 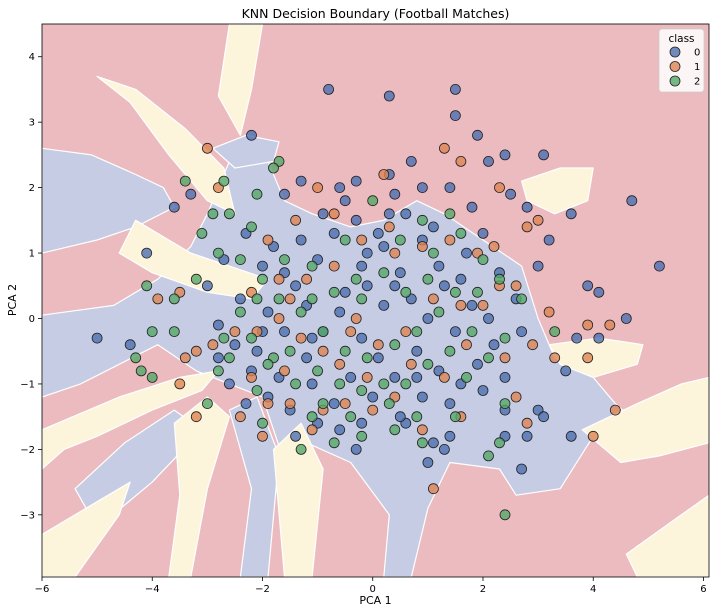 I want to click on y-tick-label: −1, so click(x=27, y=384).